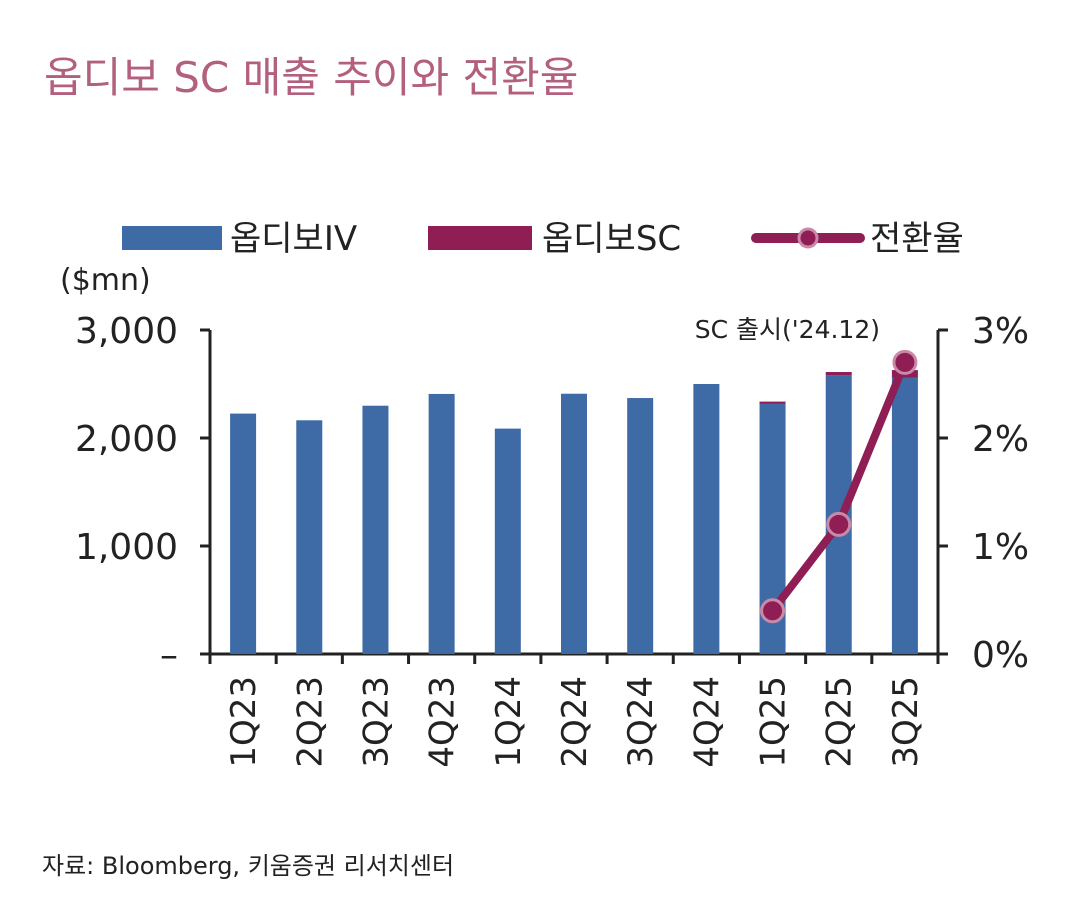  I want to click on left-axis-unit: ($mn), so click(105, 280).